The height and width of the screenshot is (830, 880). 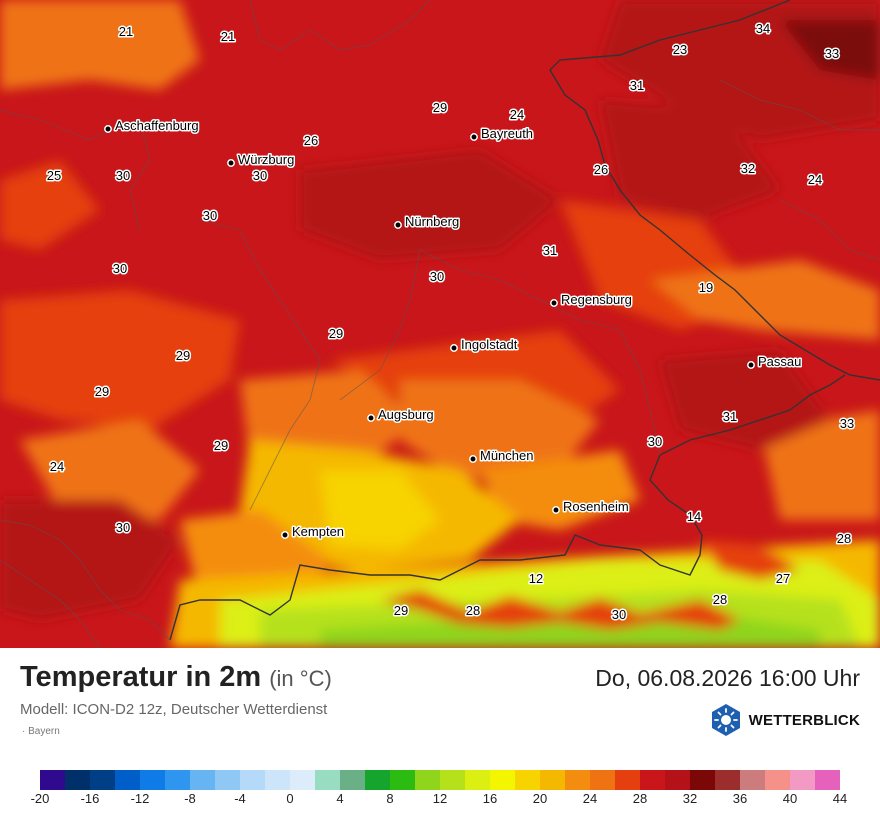 What do you see at coordinates (190, 798) in the screenshot?
I see `colorbar-tick-label: -8` at bounding box center [190, 798].